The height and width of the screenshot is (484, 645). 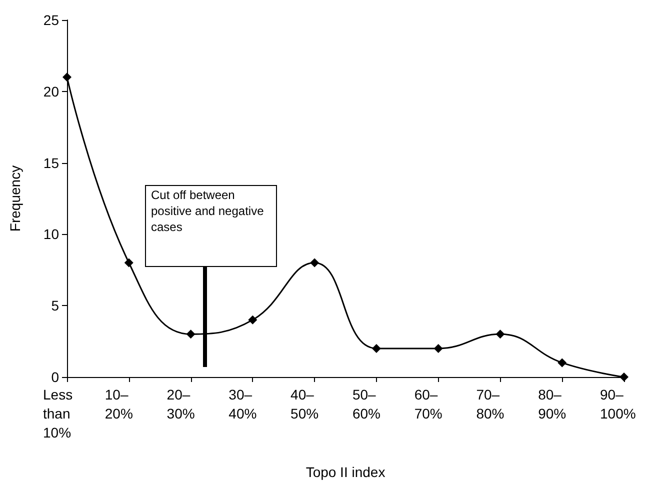 I want to click on x-tick-label: 30–40%, so click(x=242, y=404).